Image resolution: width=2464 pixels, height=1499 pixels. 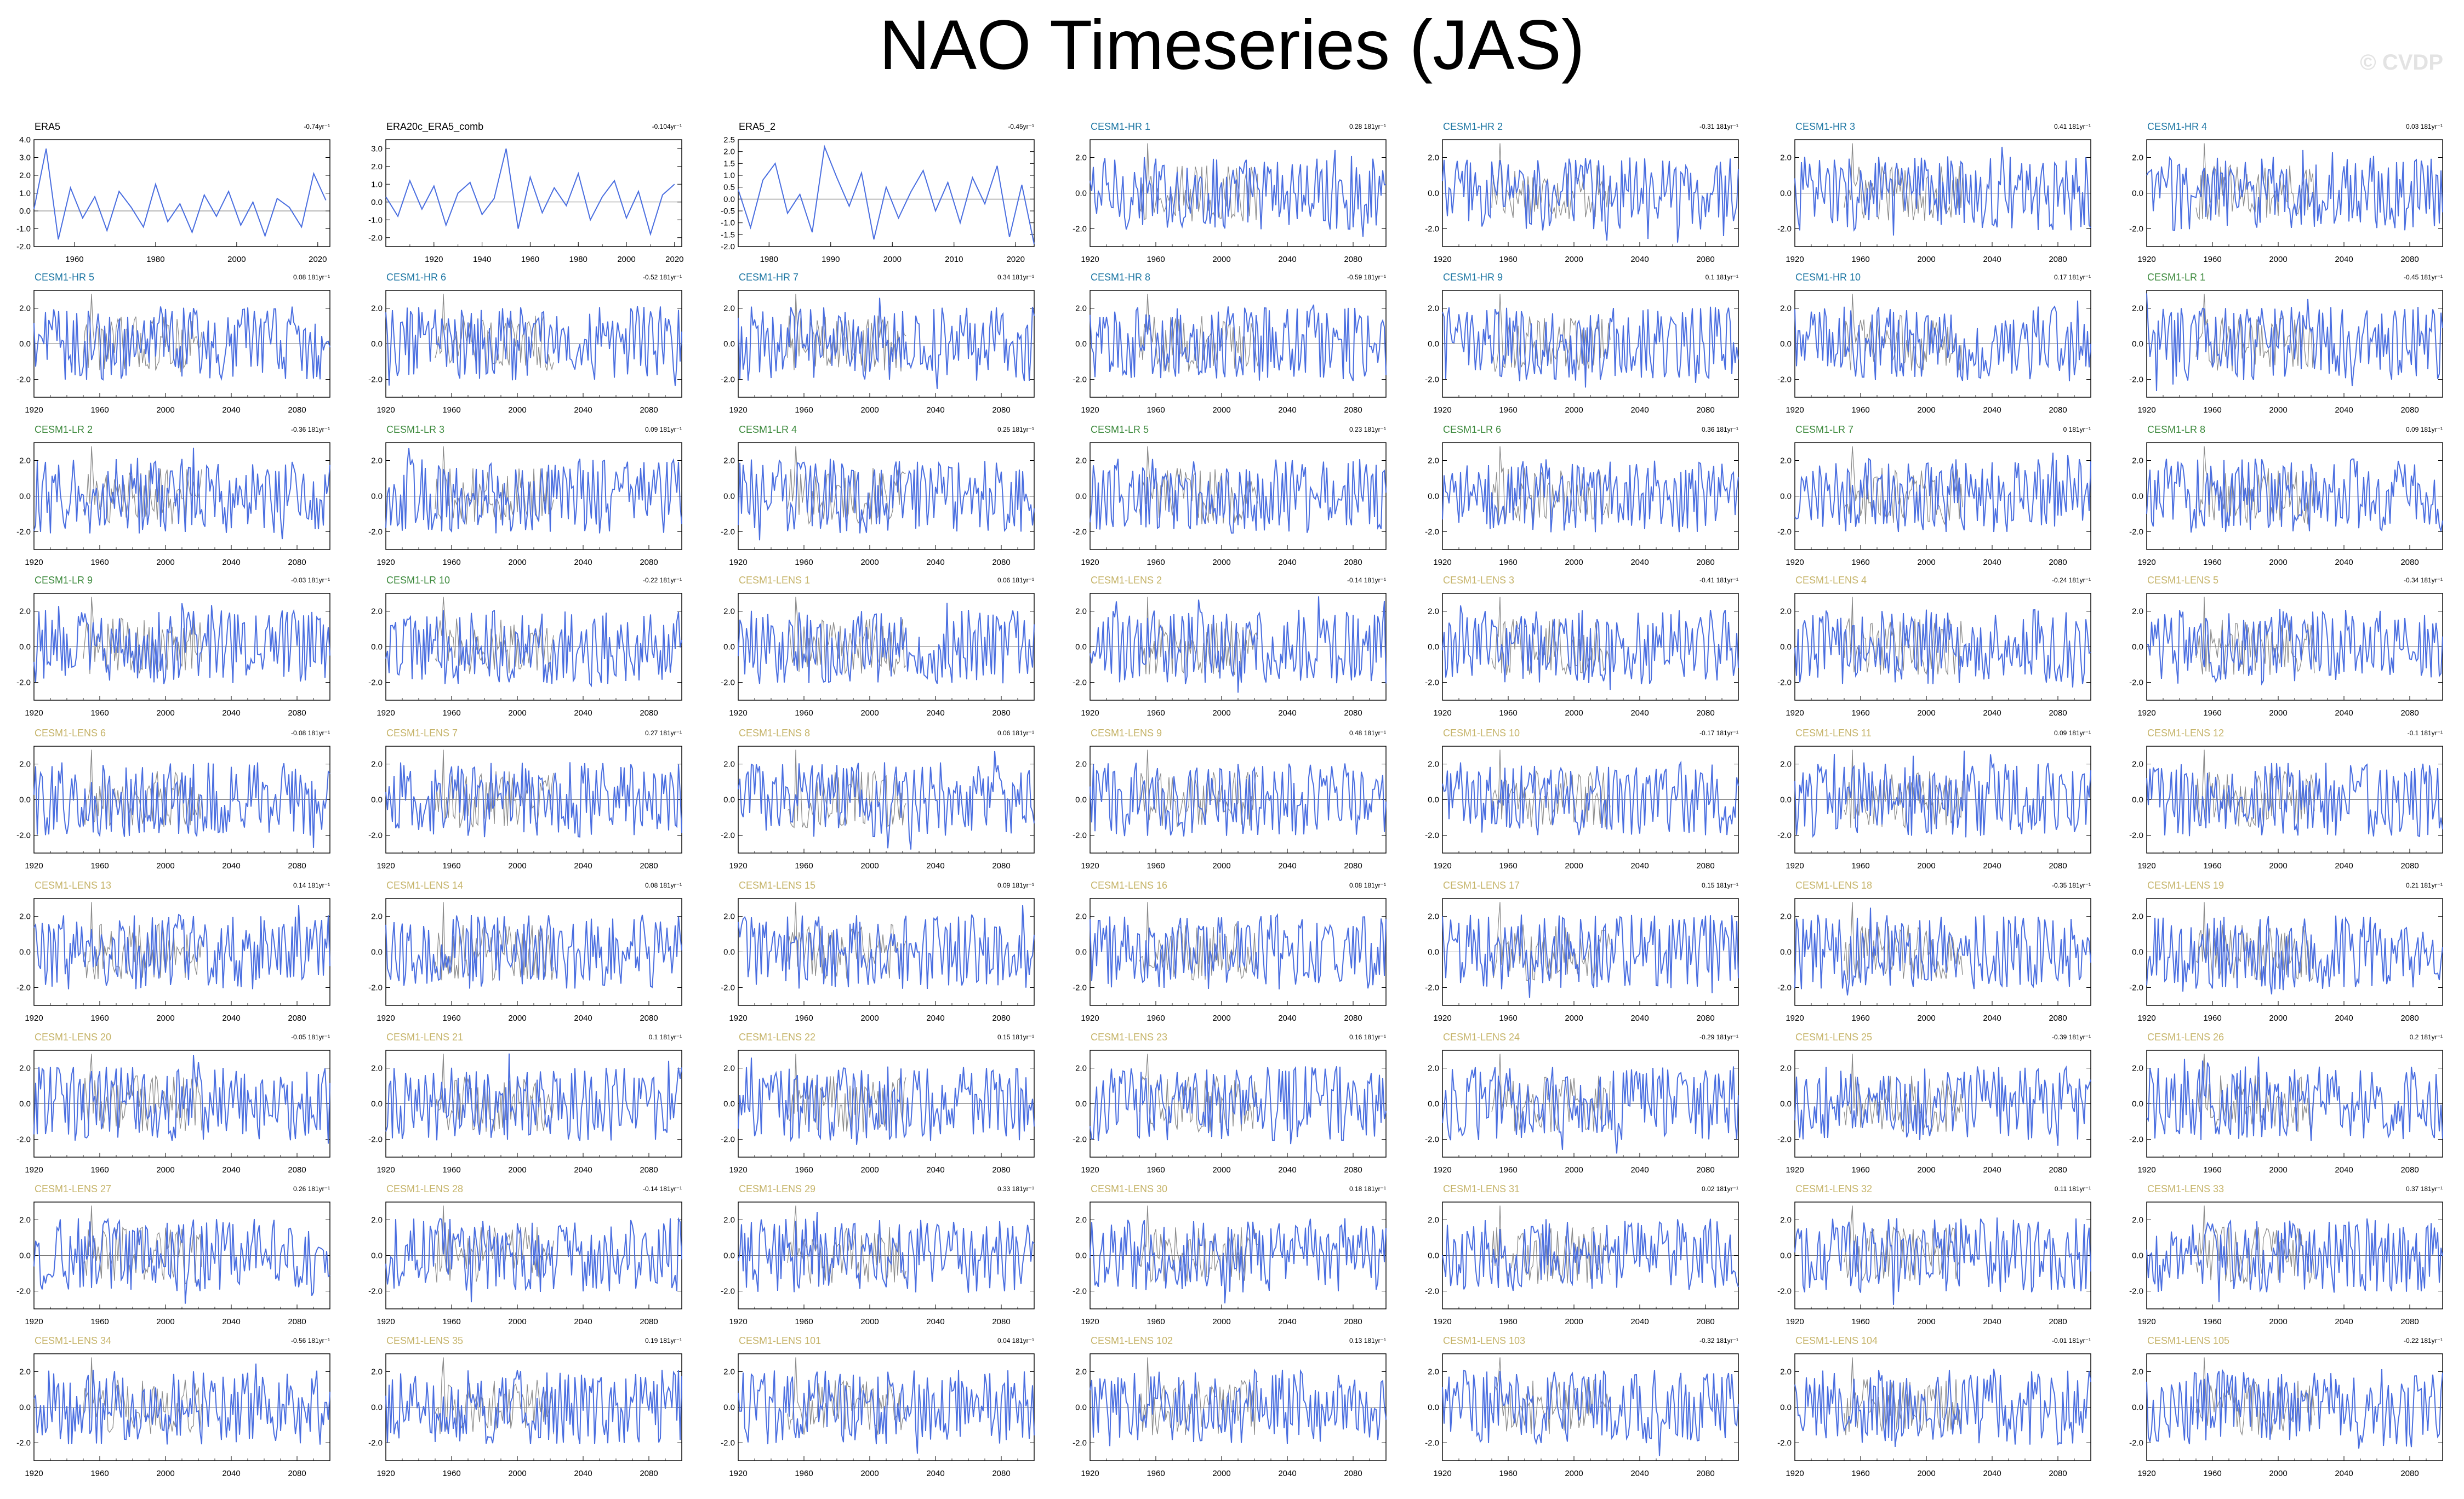 I want to click on panel-trend: -0.34 181yr⁻¹, so click(x=2423, y=580).